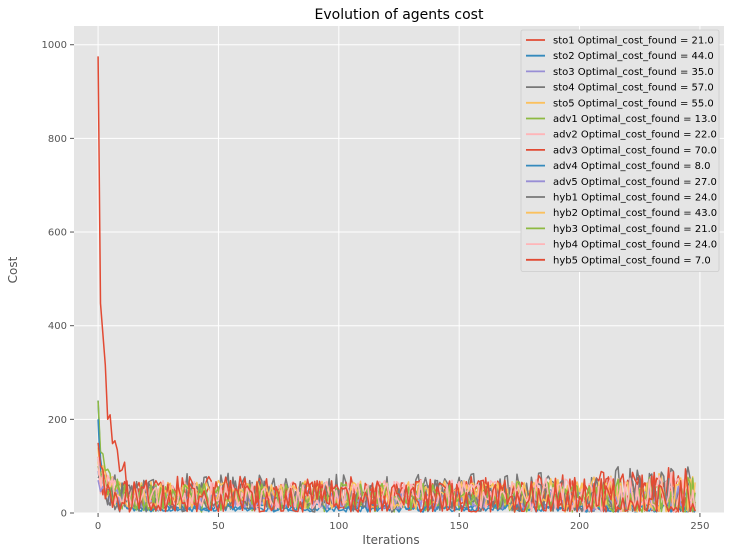 This screenshot has height=554, width=733. Describe the element at coordinates (57, 139) in the screenshot. I see `y-tick-label: 800` at that location.